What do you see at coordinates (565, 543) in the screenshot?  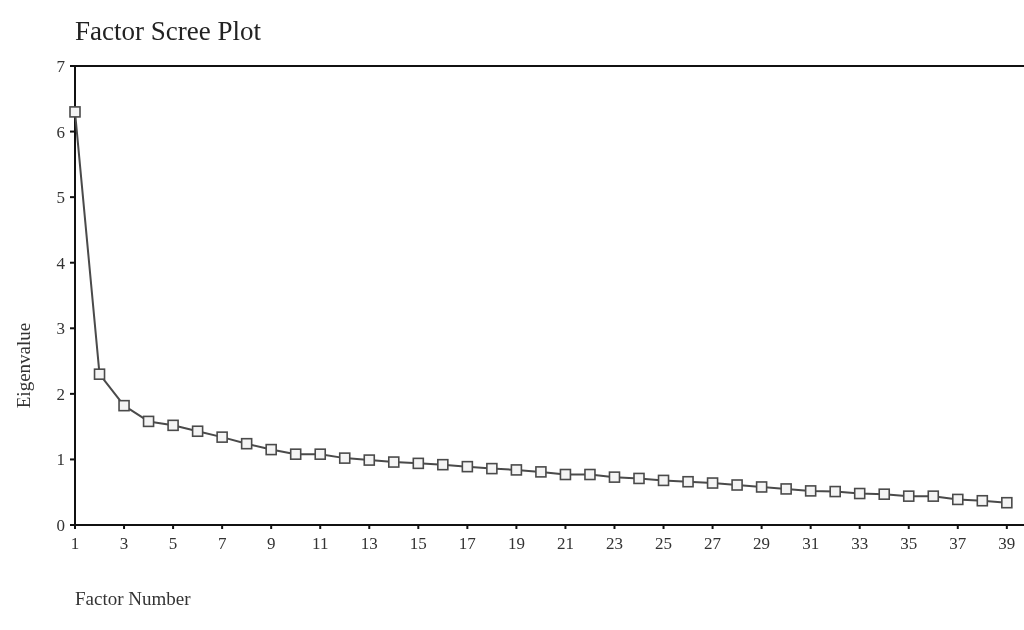 I see `x-tick-label: 21` at bounding box center [565, 543].